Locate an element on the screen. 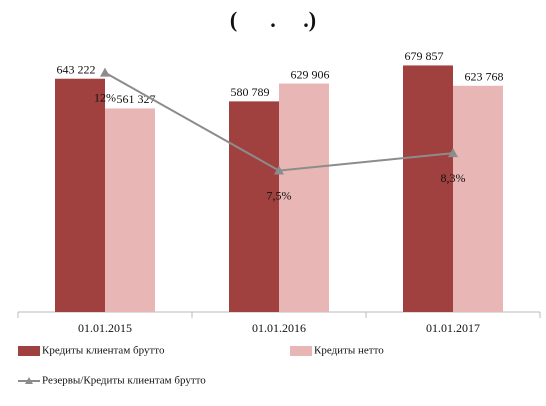 The image size is (546, 406). data-label: 561 327 is located at coordinates (136, 99).